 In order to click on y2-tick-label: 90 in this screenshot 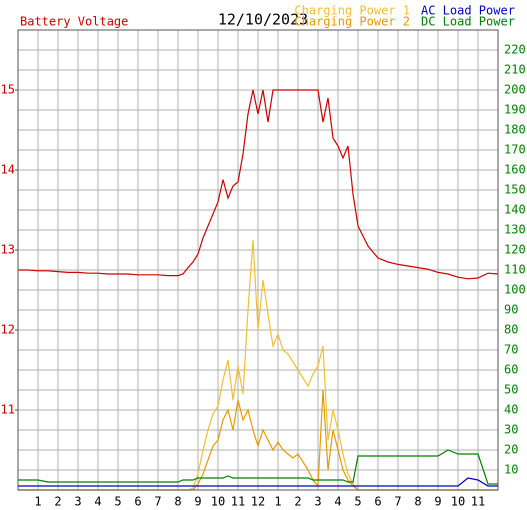, I will do `click(511, 310)`.